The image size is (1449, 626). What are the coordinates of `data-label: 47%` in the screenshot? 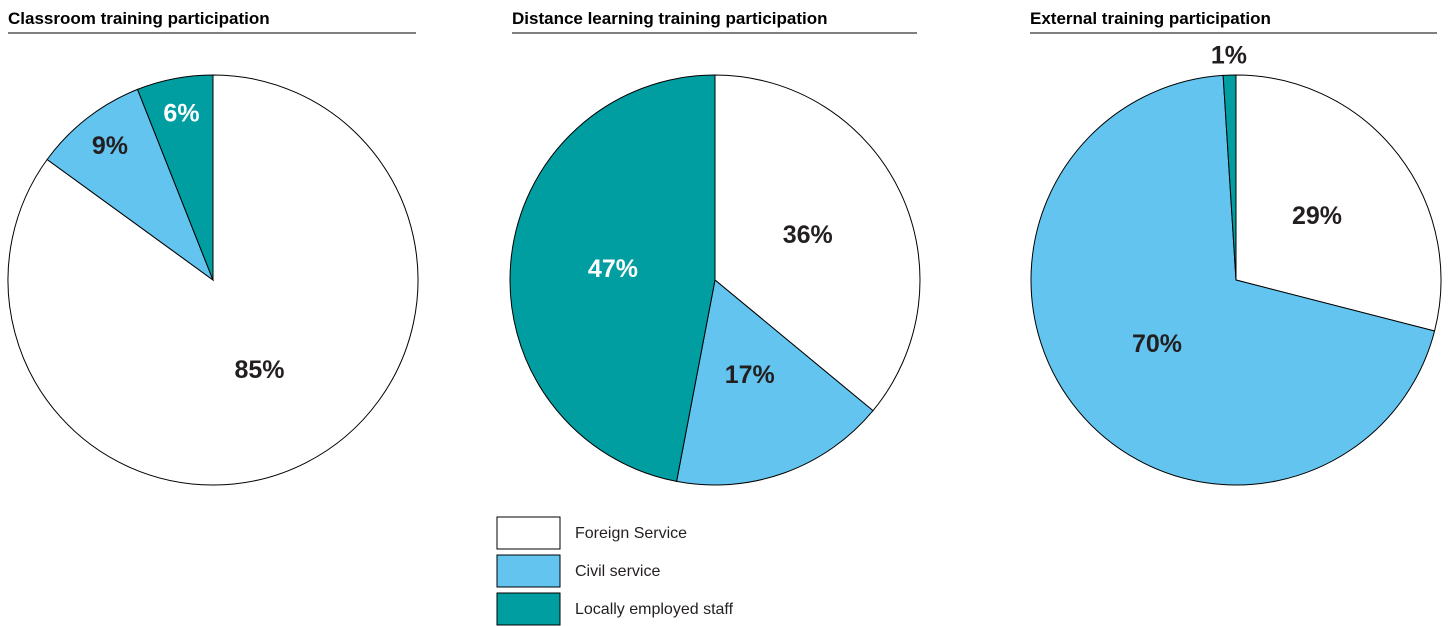 It's located at (613, 269).